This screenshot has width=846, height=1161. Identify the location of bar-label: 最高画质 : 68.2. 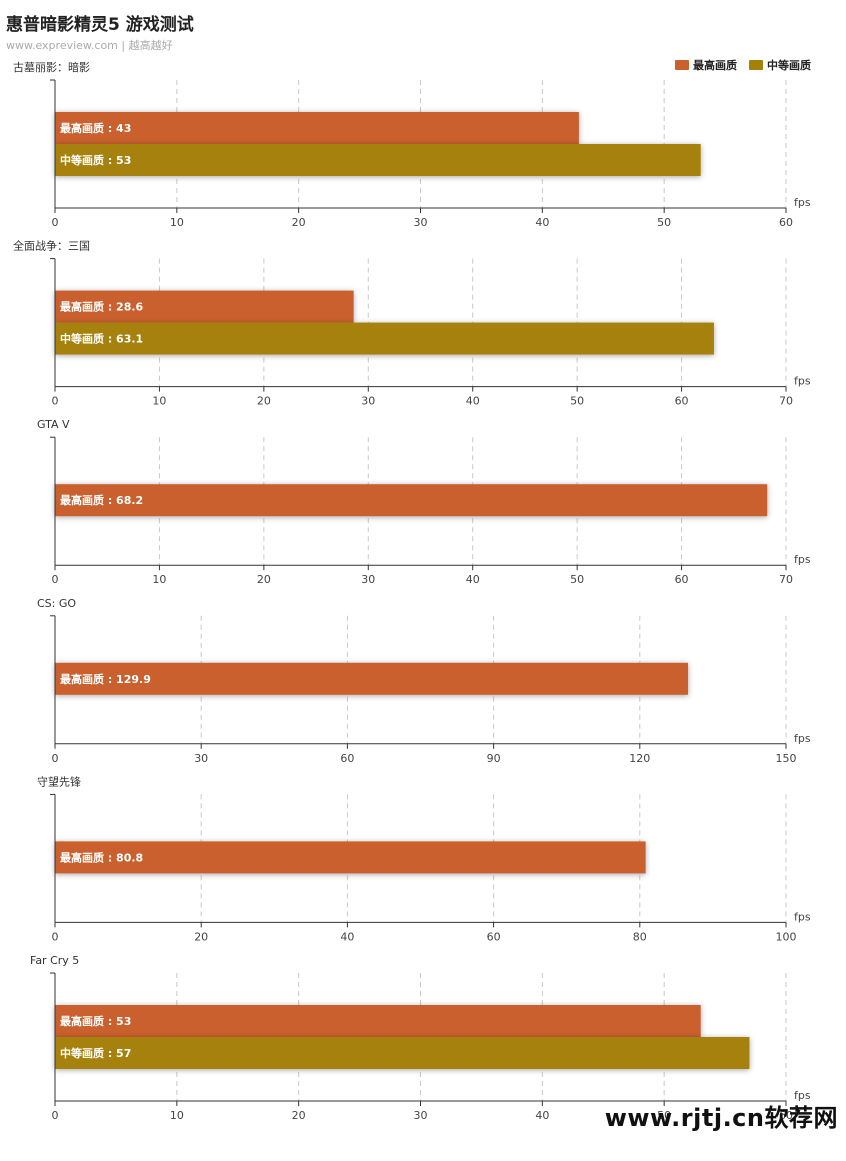
(101, 500).